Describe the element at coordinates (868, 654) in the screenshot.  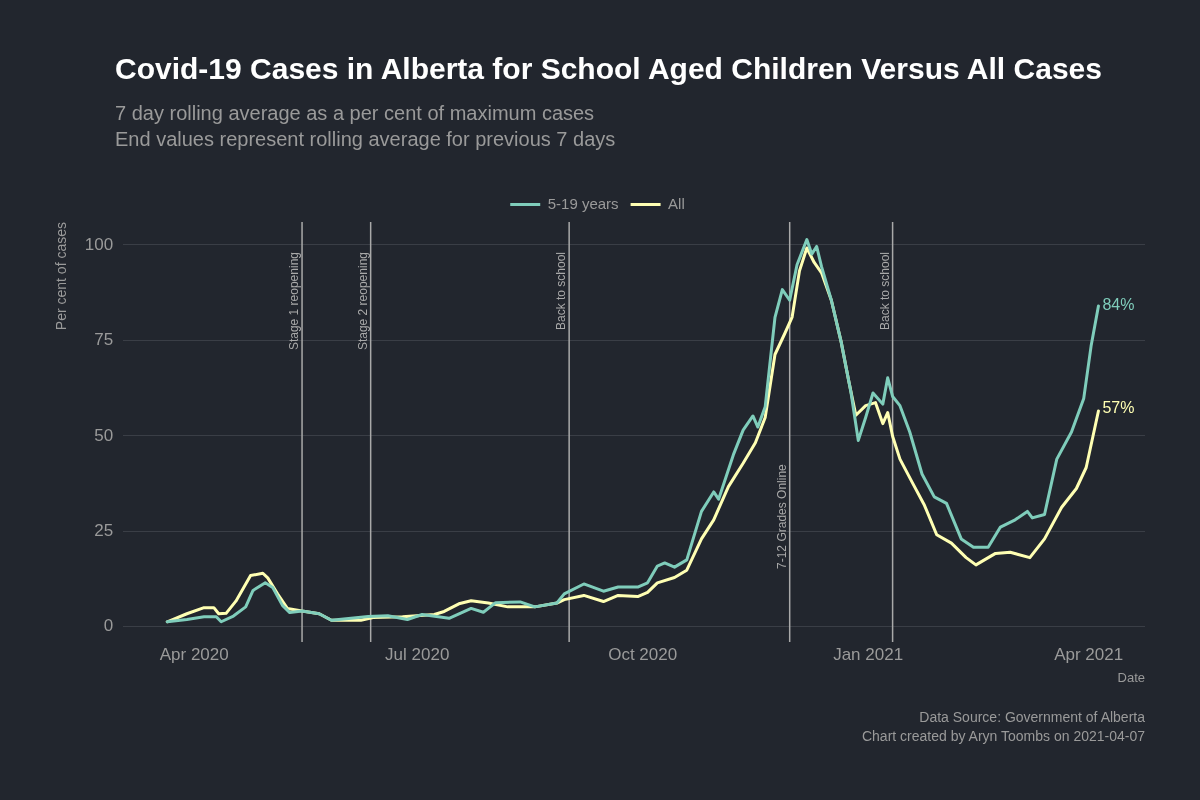
I see `x-tick-label: Jan 2021` at that location.